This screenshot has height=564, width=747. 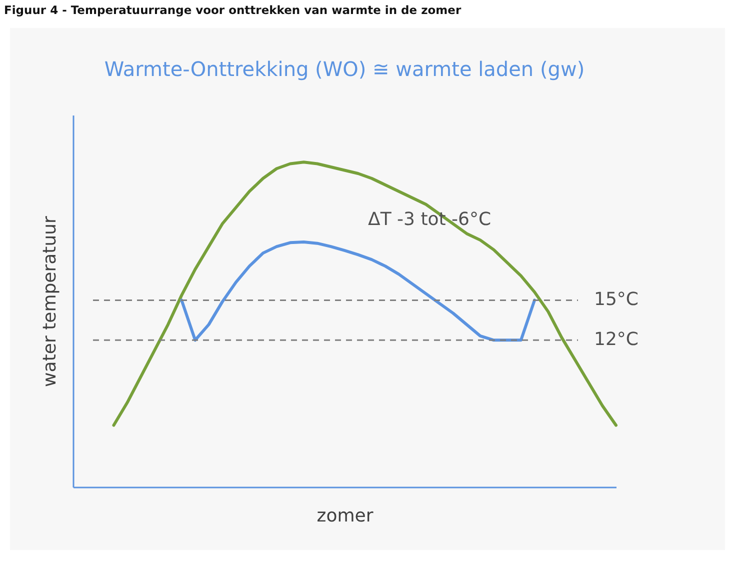 What do you see at coordinates (233, 10) in the screenshot?
I see `chart-title: Figuur 4 - Temperatuurrange voor onttrekken van warmte in de zomer` at bounding box center [233, 10].